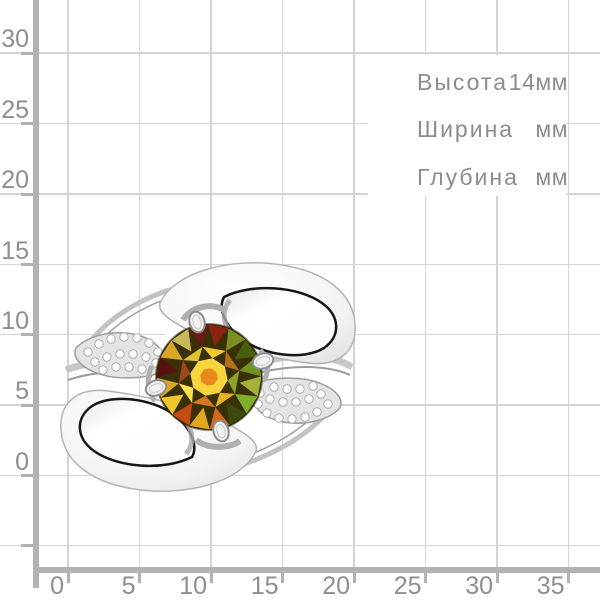  What do you see at coordinates (22, 461) in the screenshot?
I see `y-axis-label: 0` at bounding box center [22, 461].